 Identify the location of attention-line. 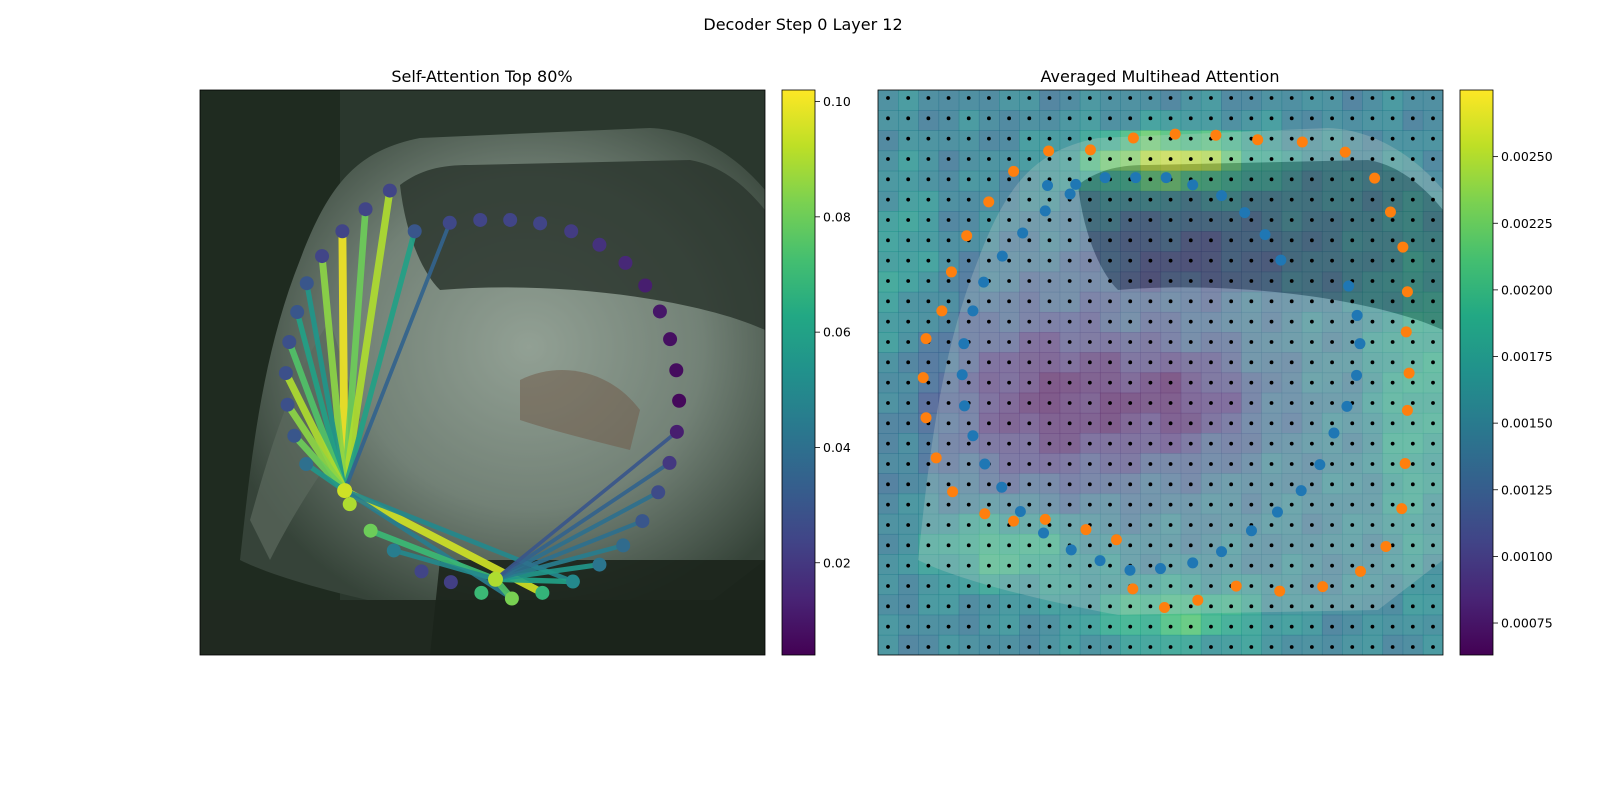
(577, 536).